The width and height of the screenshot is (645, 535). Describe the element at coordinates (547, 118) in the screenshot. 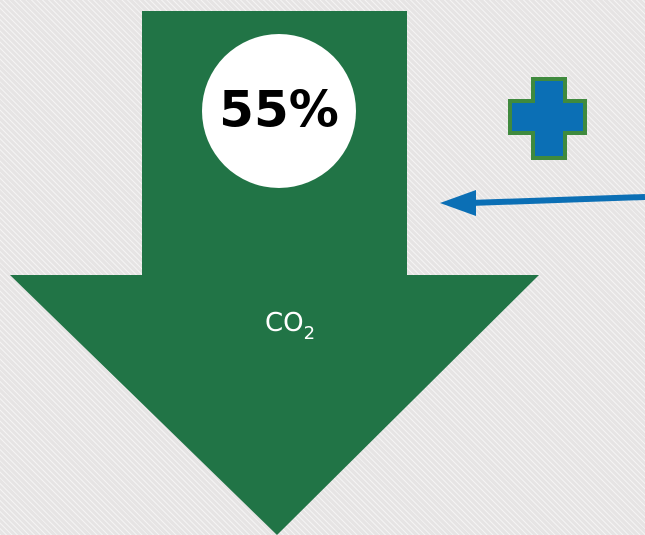

I see `plus-icon` at that location.